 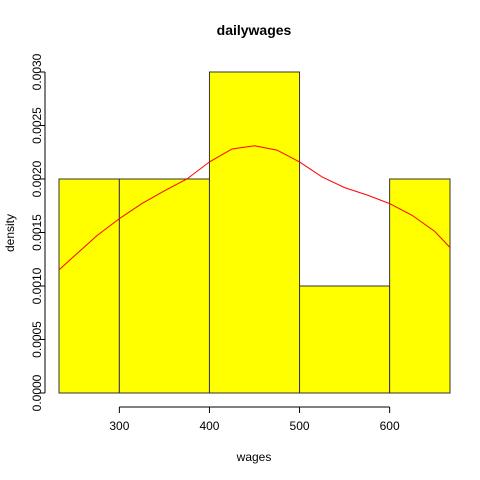 What do you see at coordinates (209, 426) in the screenshot?
I see `x-tick-label: 400` at bounding box center [209, 426].